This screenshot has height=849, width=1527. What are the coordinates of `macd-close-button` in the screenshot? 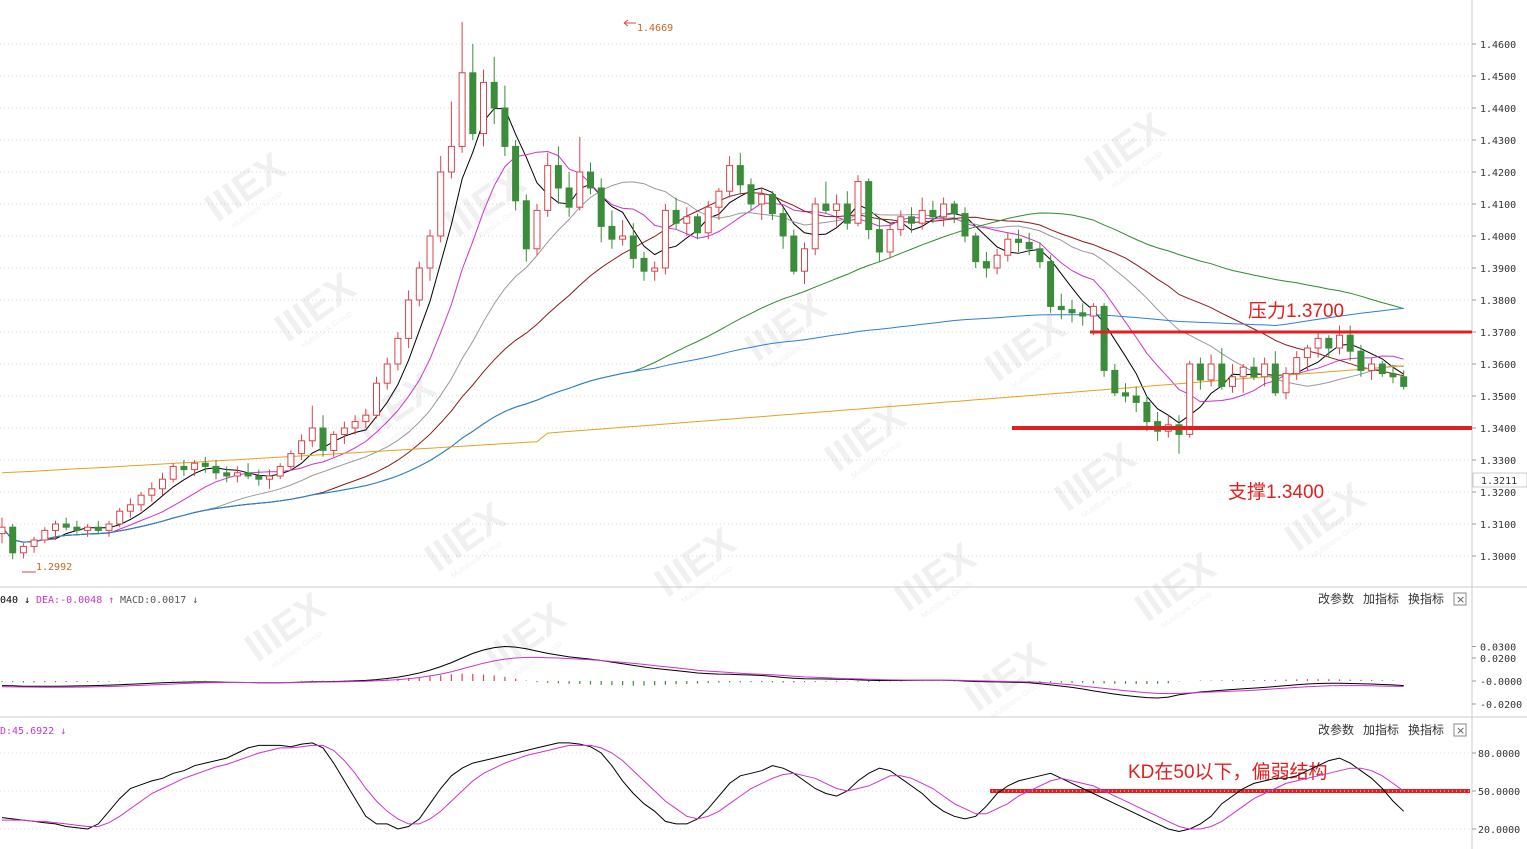 It's located at (1460, 599).